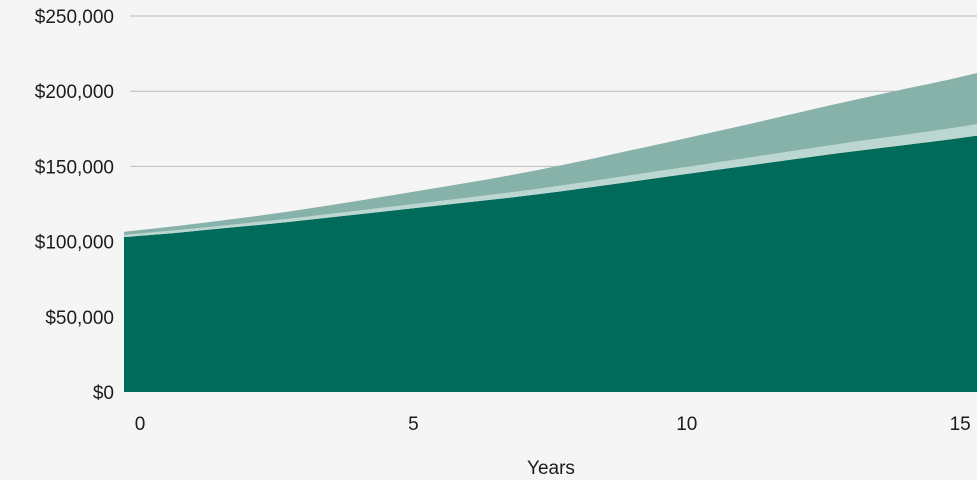 Image resolution: width=977 pixels, height=480 pixels. Describe the element at coordinates (960, 424) in the screenshot. I see `x-tick-label: 15` at that location.